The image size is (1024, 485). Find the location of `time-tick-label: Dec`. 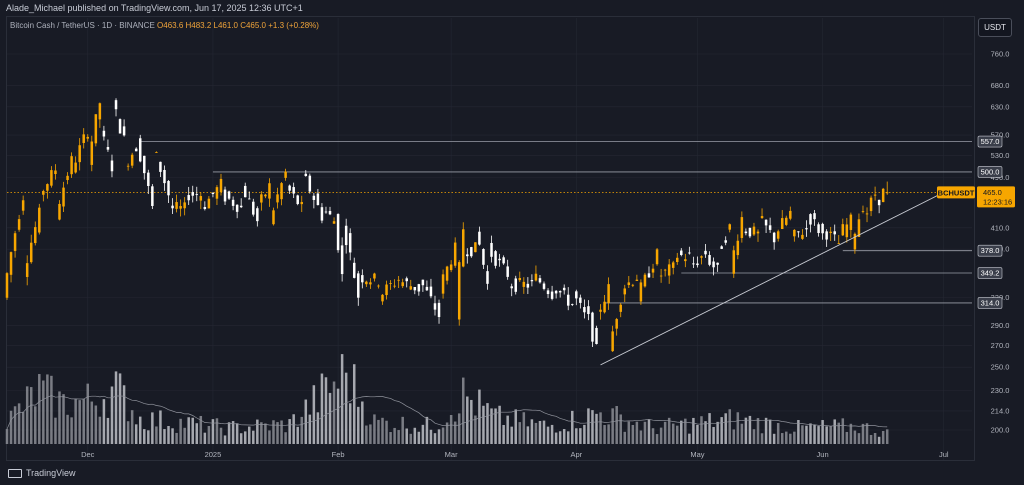

time-tick-label: Dec is located at coordinates (88, 454).